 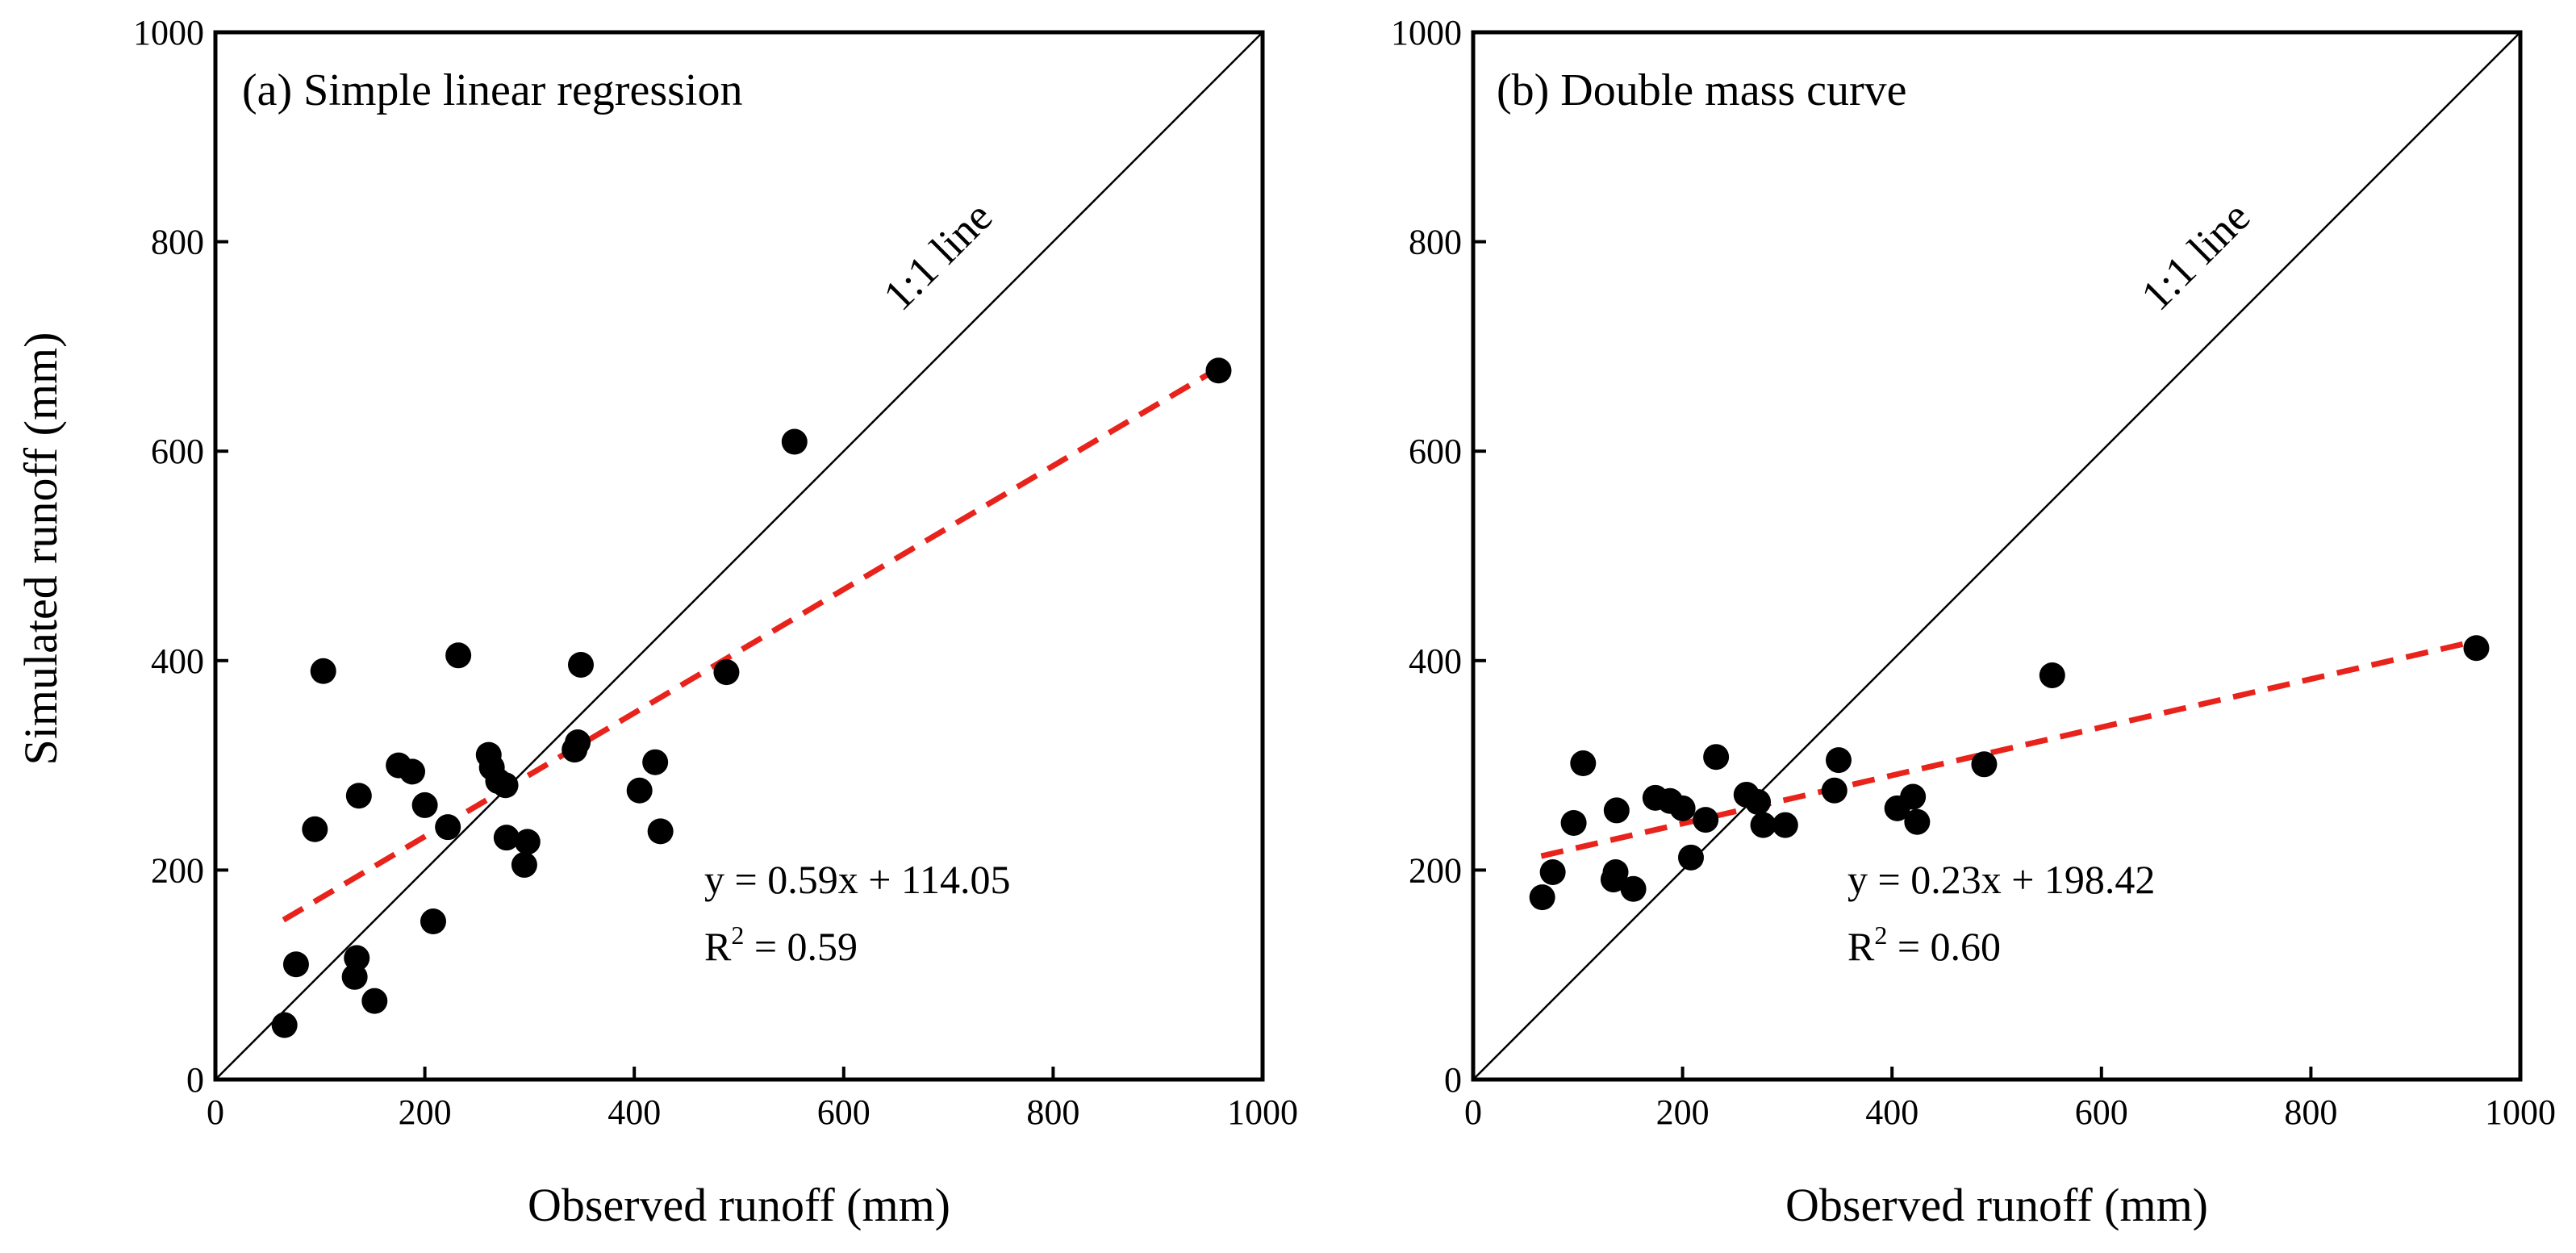 What do you see at coordinates (2001, 879) in the screenshot?
I see `panel-b-equation: y = 0.23x + 198.42` at bounding box center [2001, 879].